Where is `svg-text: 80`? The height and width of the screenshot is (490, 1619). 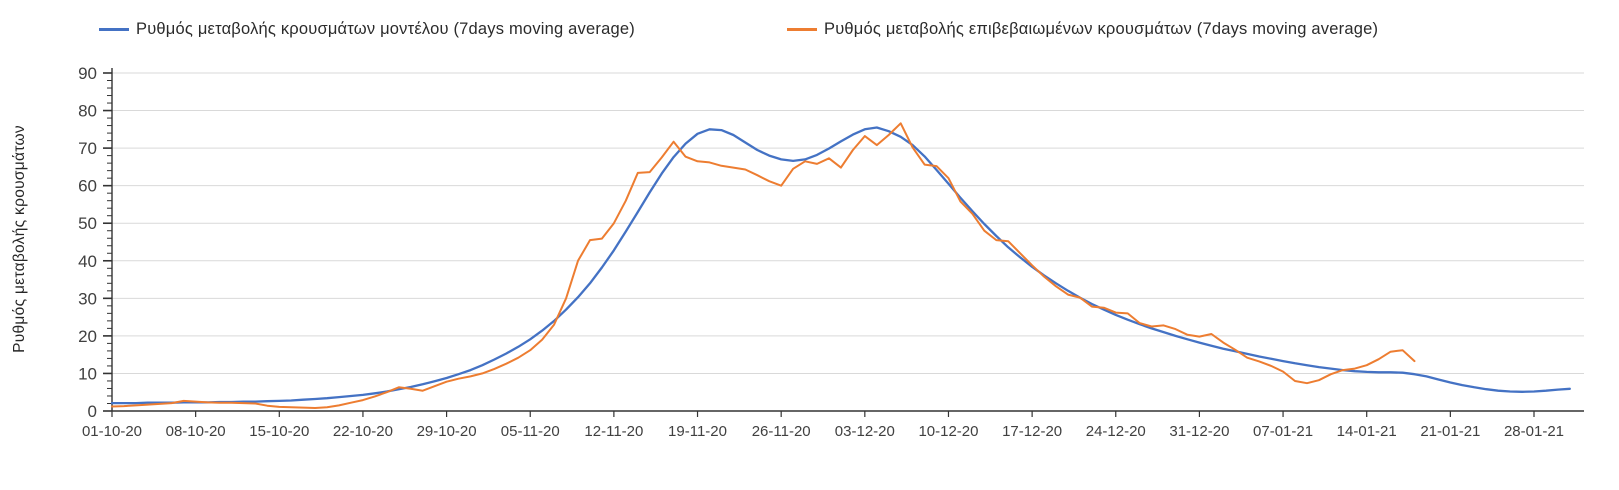
svg-text: 80 is located at coordinates (87, 111).